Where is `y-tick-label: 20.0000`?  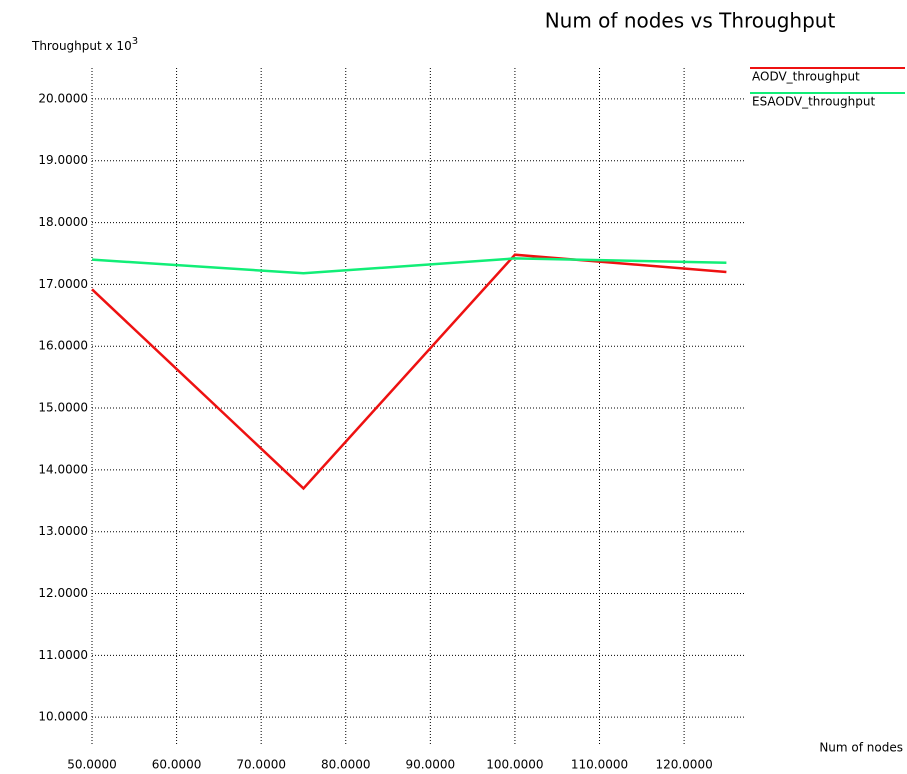
y-tick-label: 20.0000 is located at coordinates (63, 98).